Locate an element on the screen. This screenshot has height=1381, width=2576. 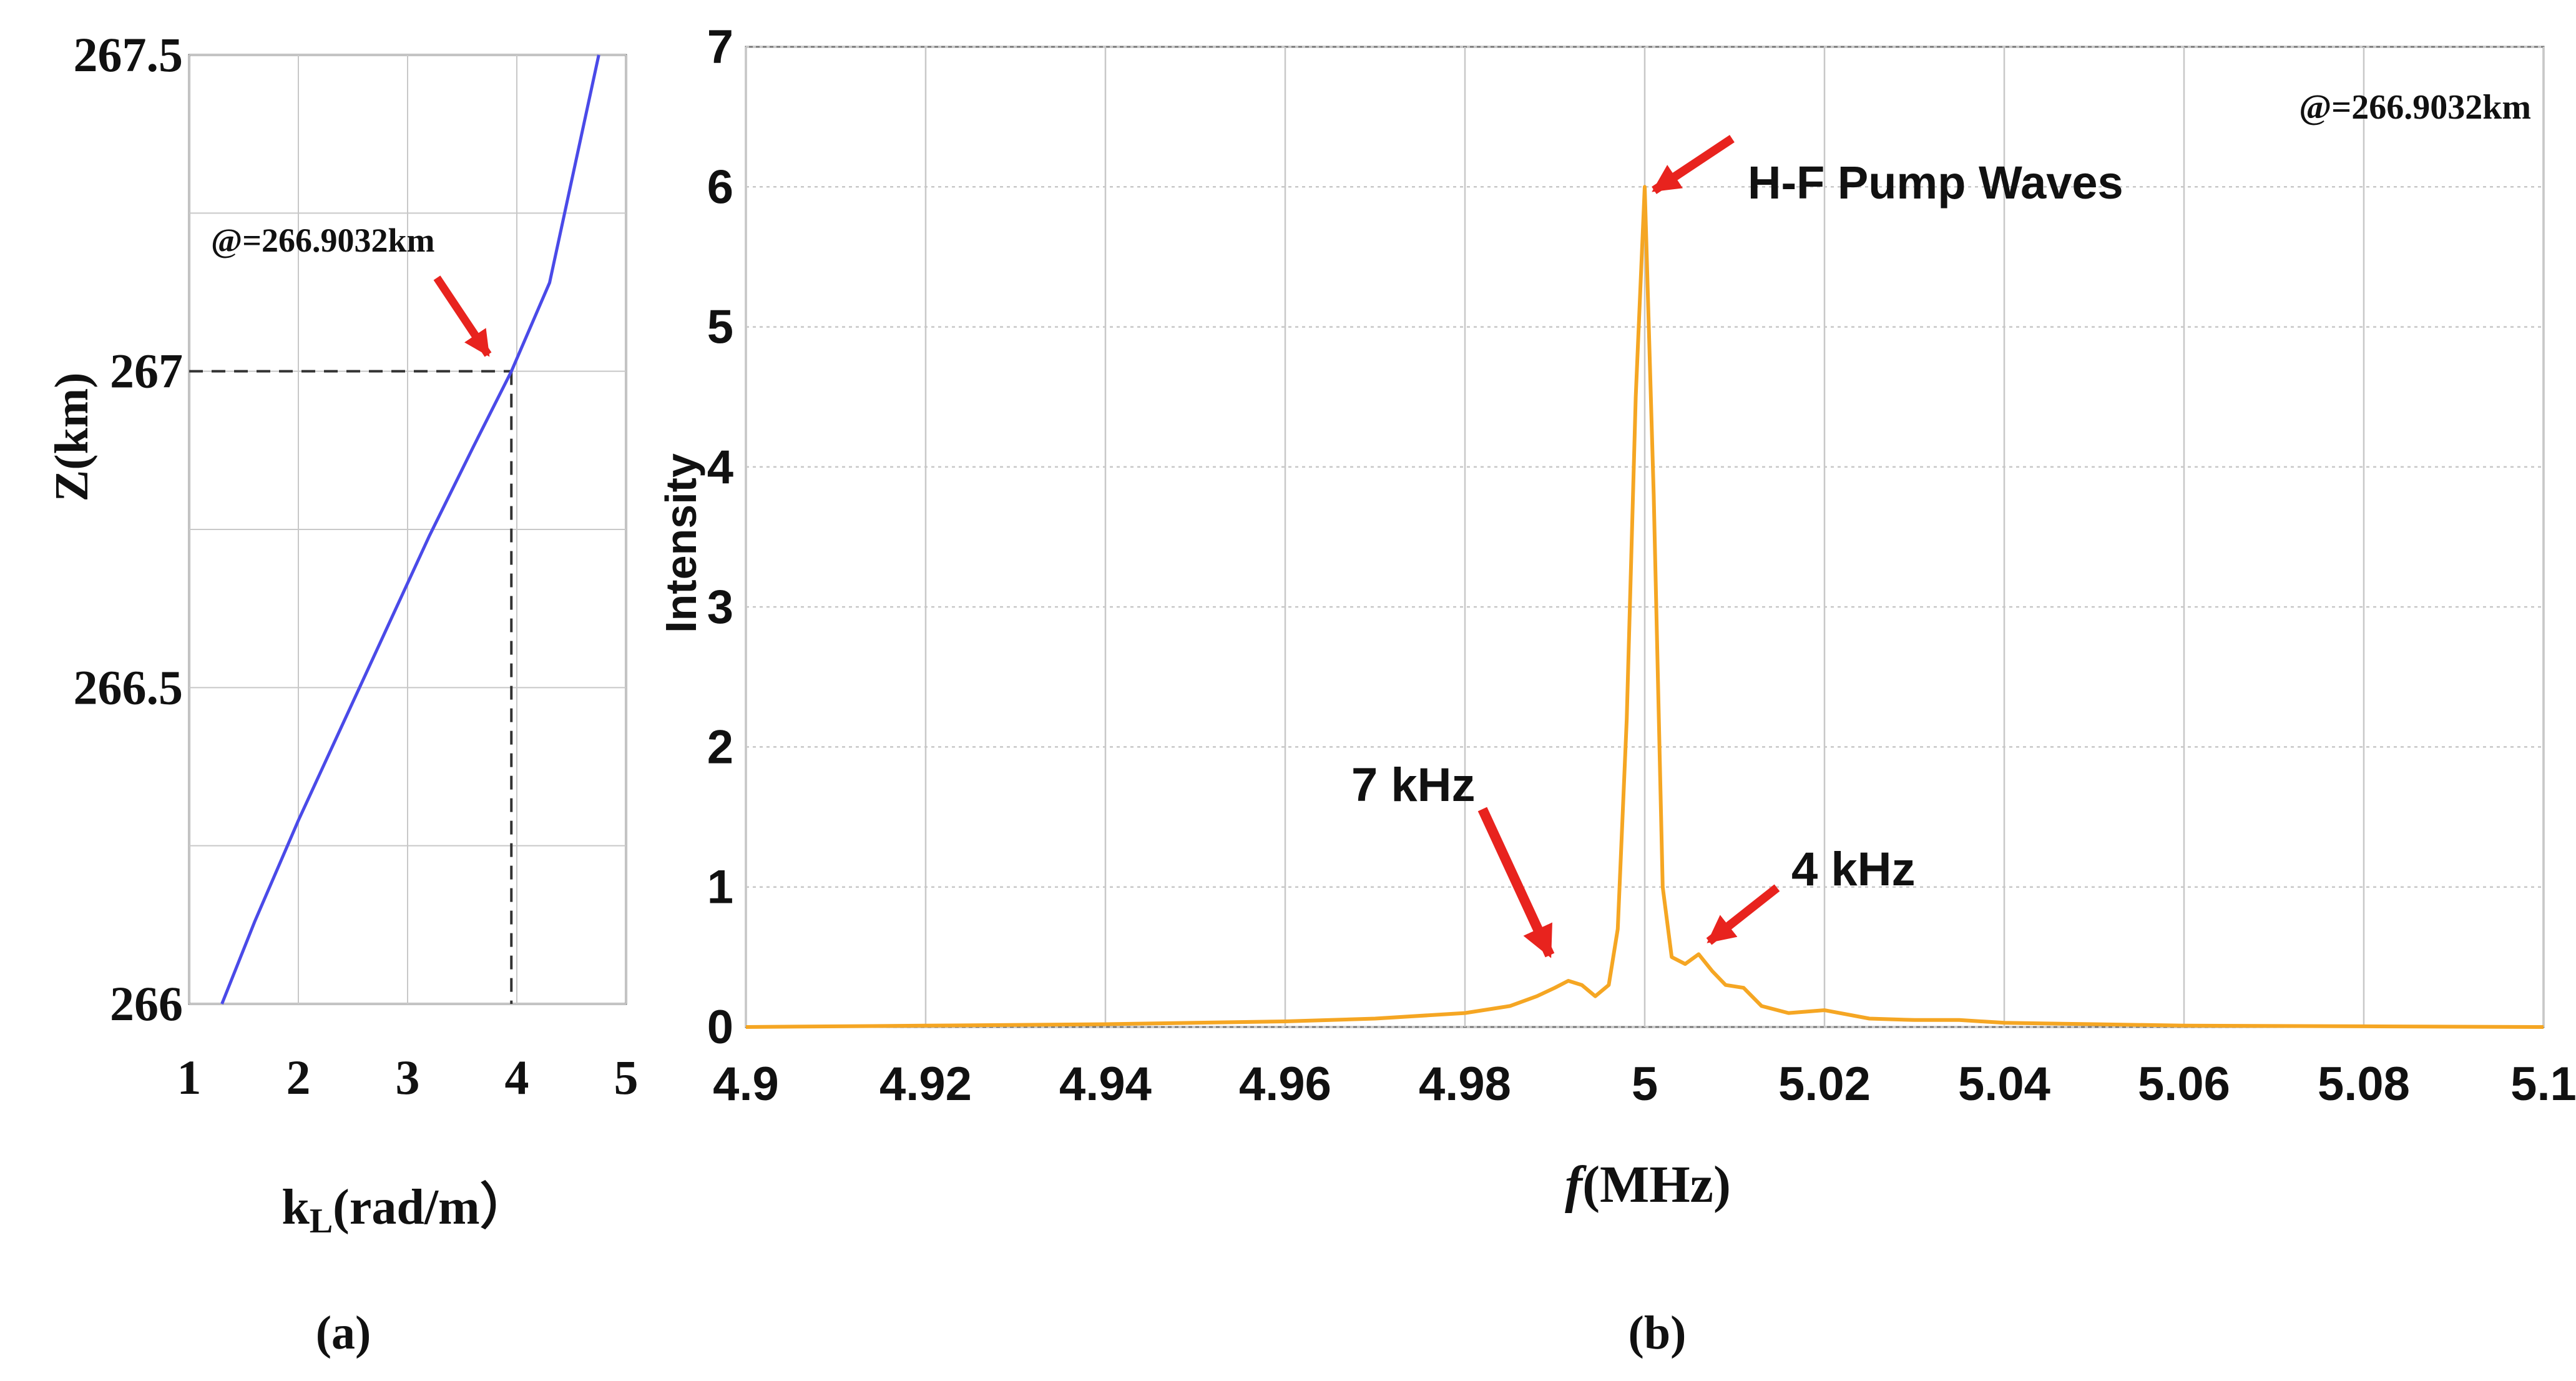
panel-a-x-axis-label: kL(rad/m） is located at coordinates (405, 1210).